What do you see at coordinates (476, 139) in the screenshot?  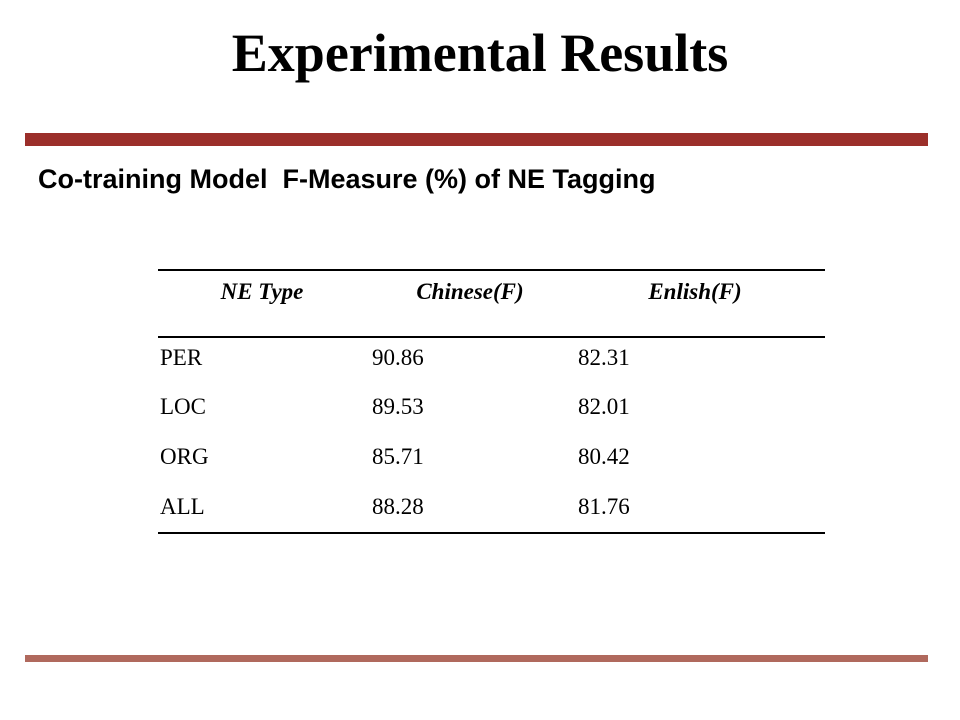 I see `top-bar` at bounding box center [476, 139].